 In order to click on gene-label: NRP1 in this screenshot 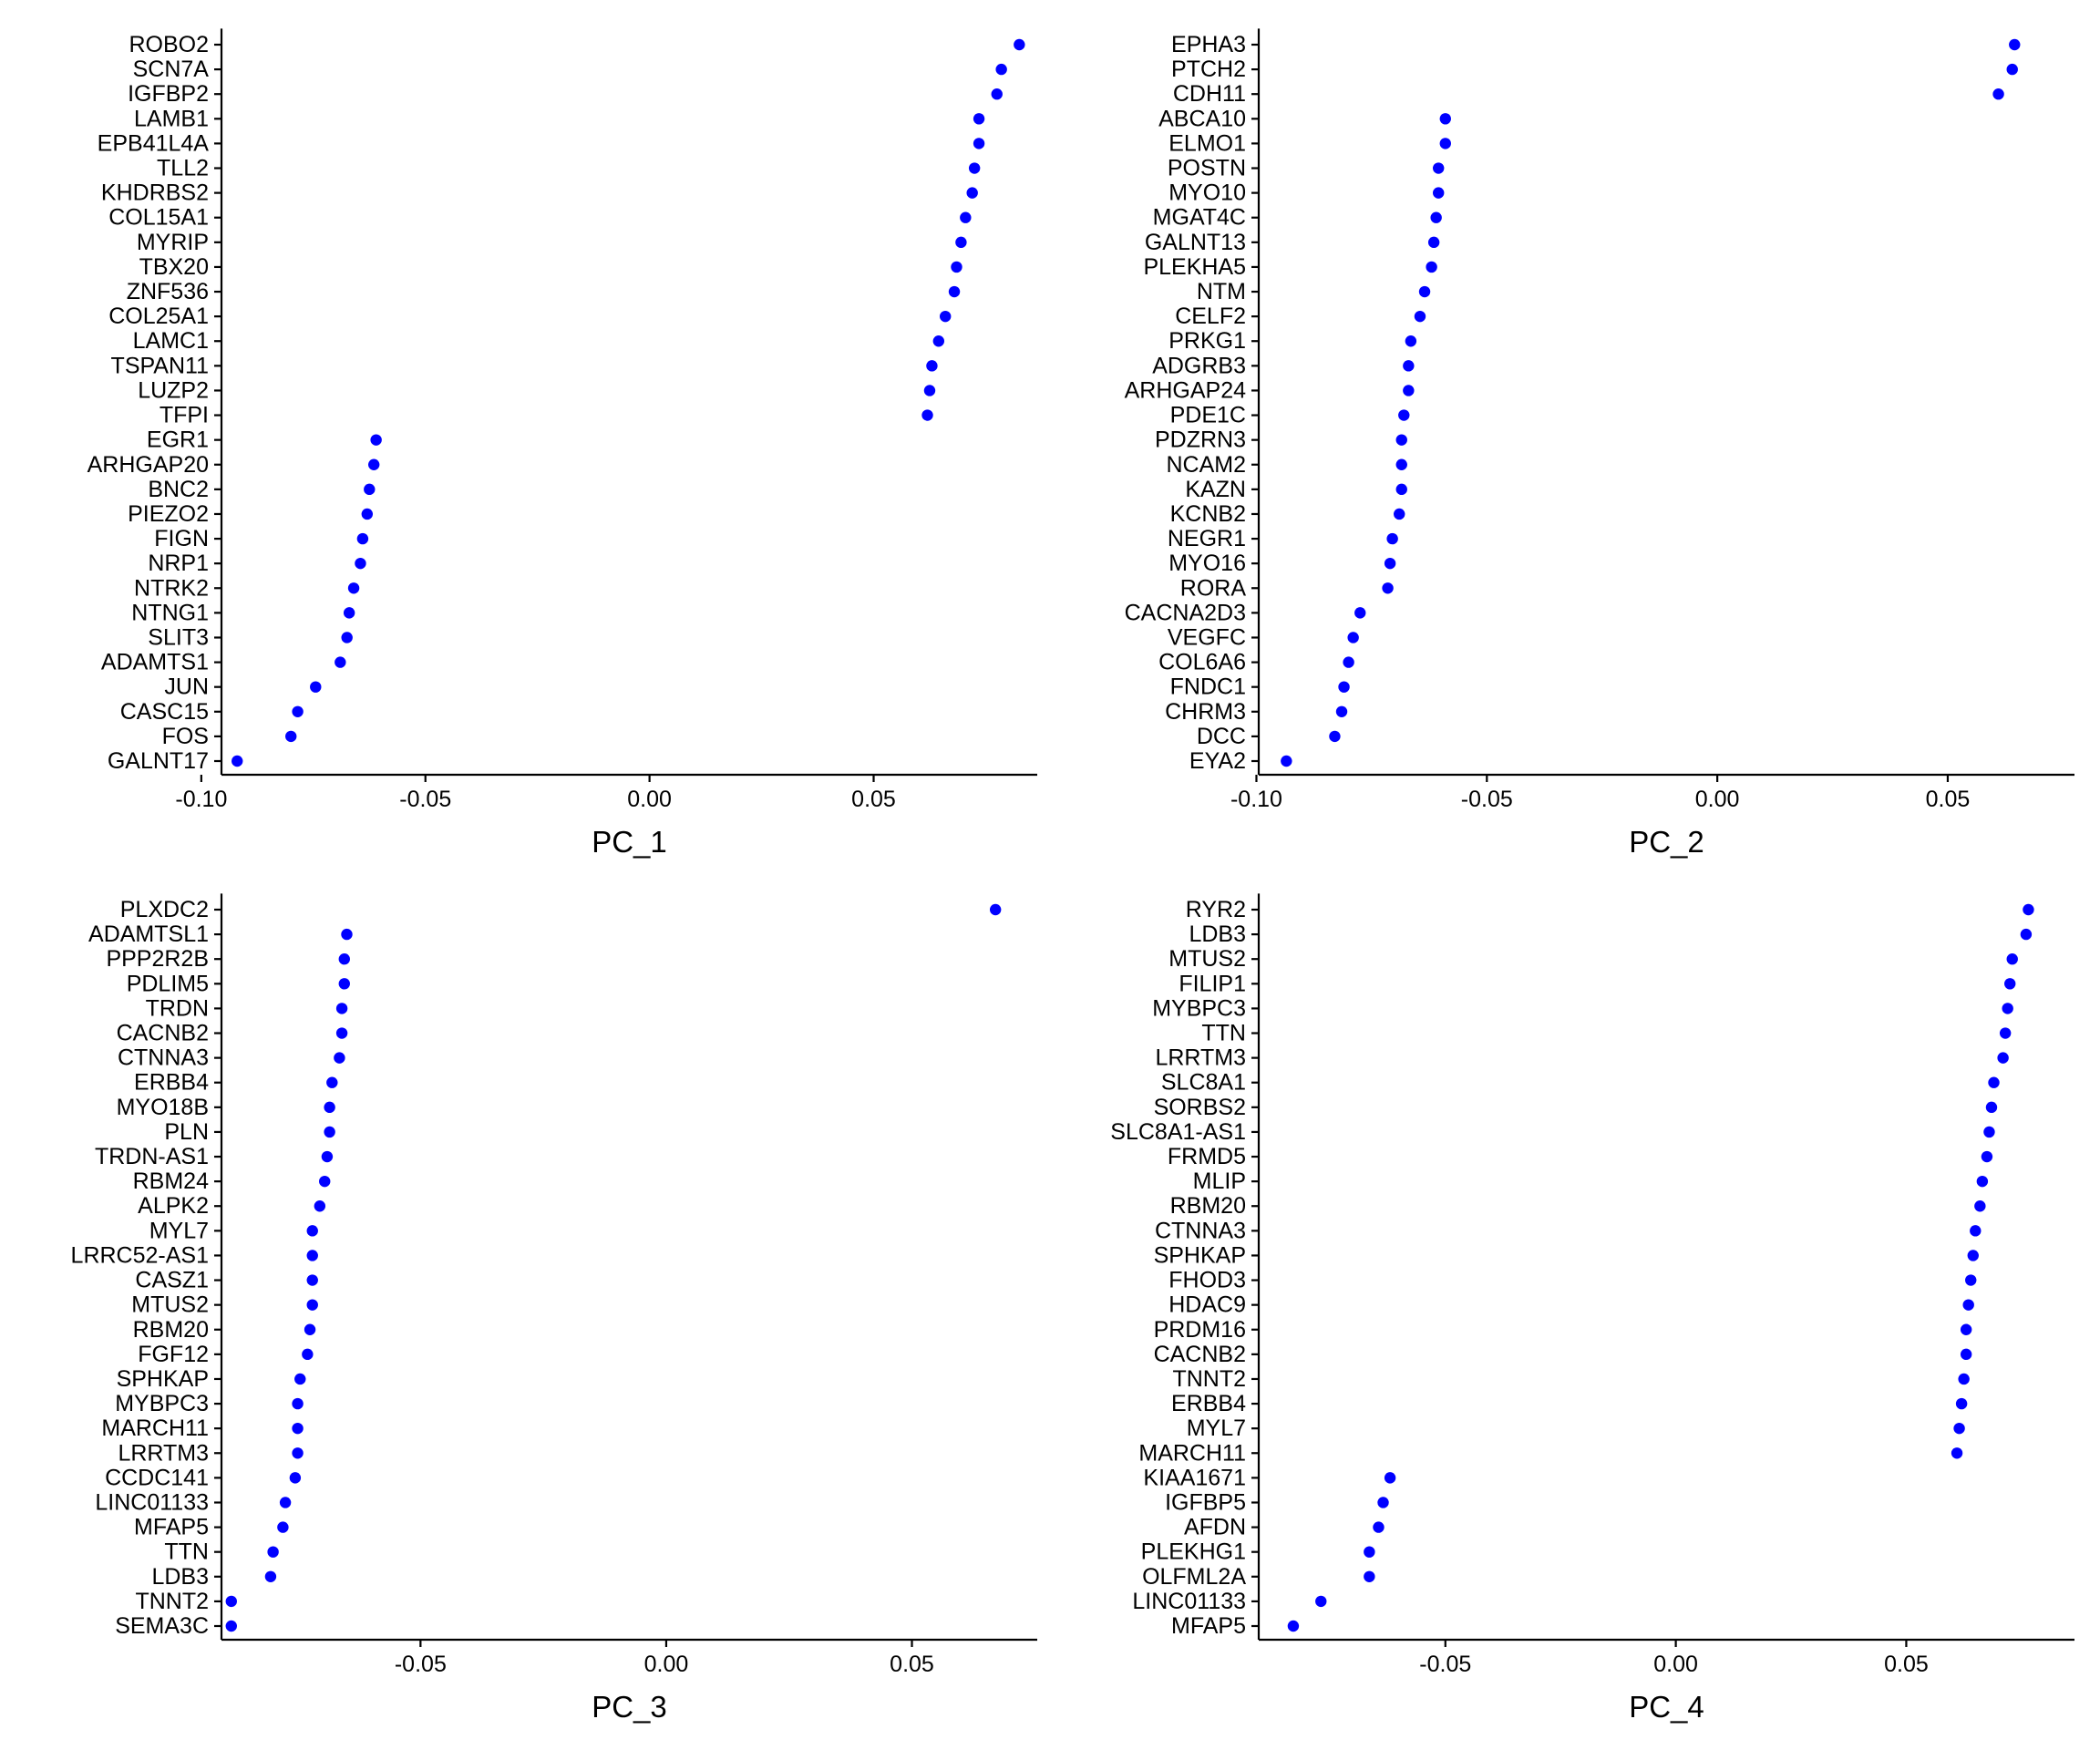, I will do `click(178, 563)`.